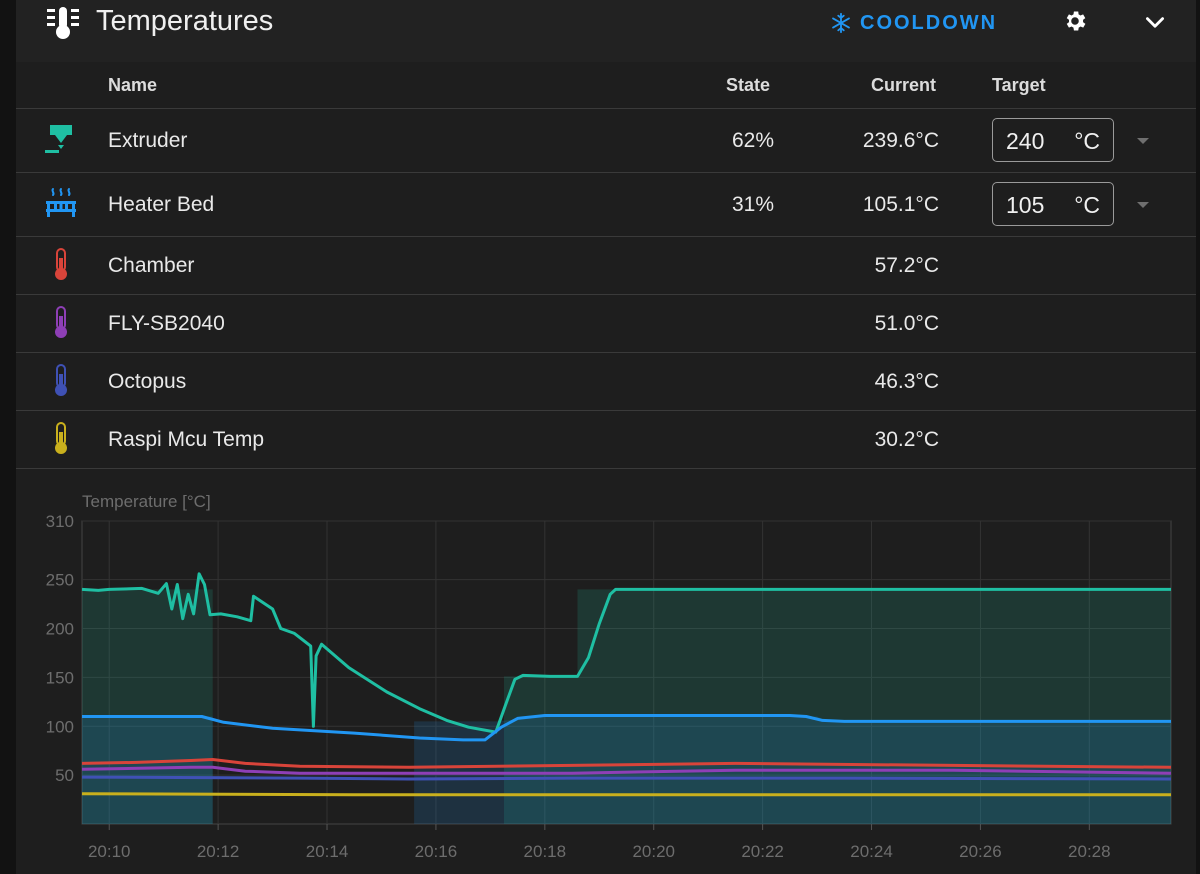  I want to click on extruder-target-input: 240 °C, so click(1053, 140).